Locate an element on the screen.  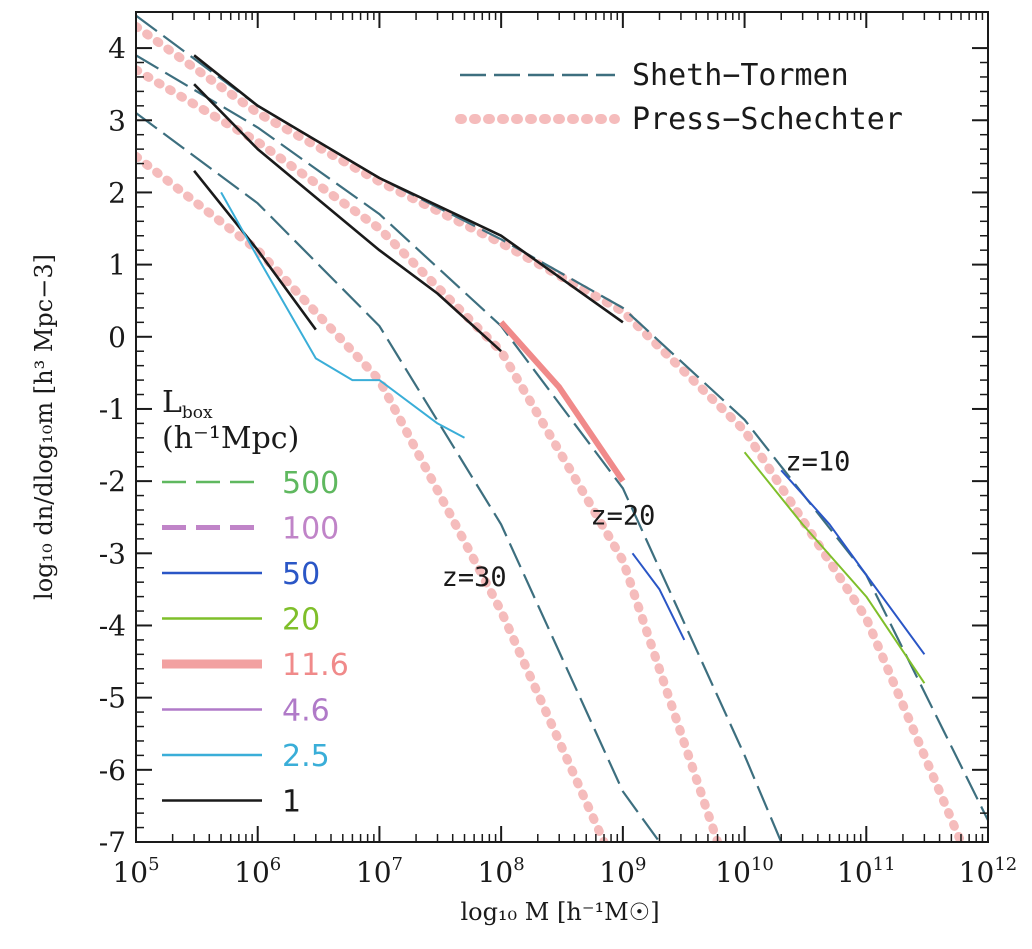
box-legend-label: 1 is located at coordinates (291, 802).